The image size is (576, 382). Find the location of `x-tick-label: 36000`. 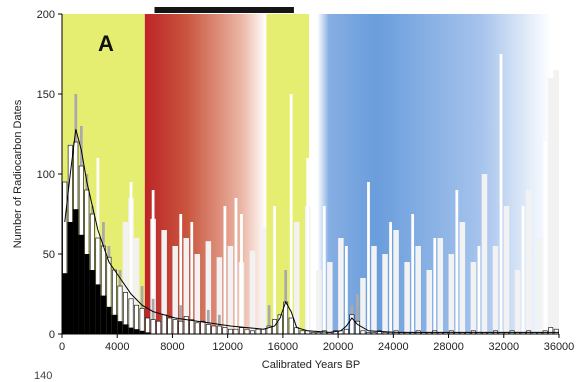

x-tick-label: 36000 is located at coordinates (559, 347).